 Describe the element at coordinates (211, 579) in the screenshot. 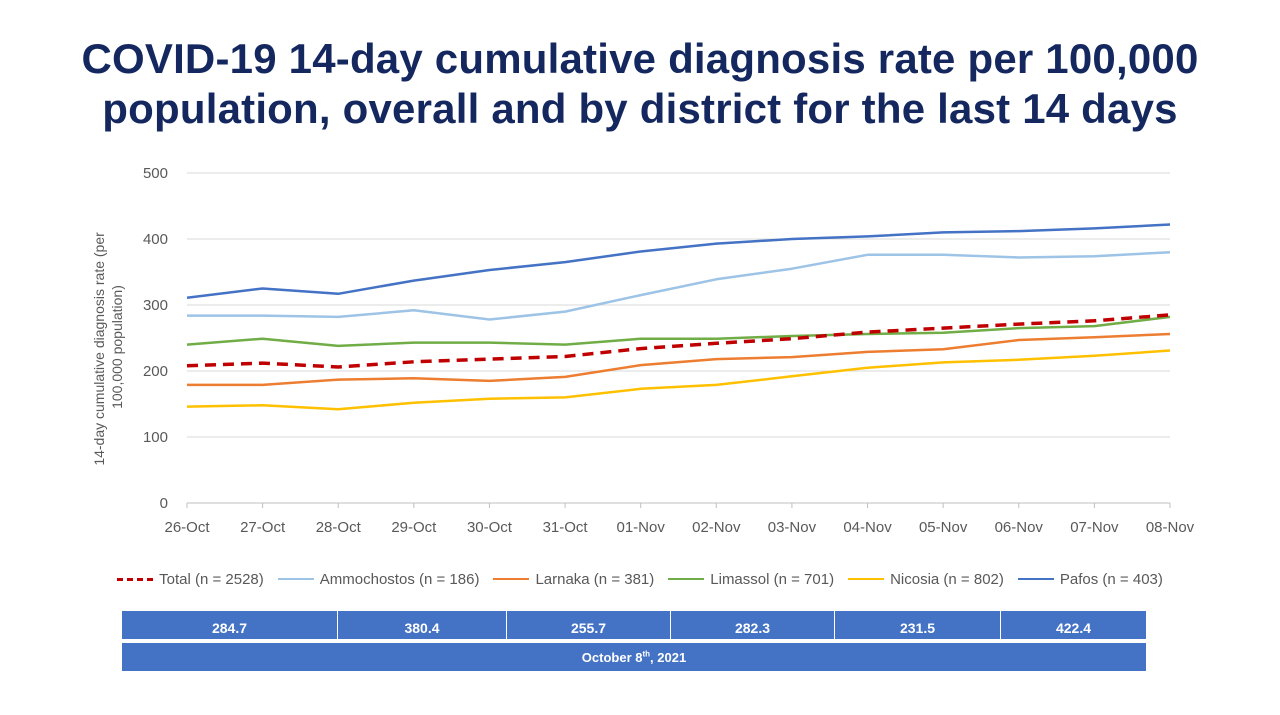

I see `legend-label: Total (n = 2528)` at that location.